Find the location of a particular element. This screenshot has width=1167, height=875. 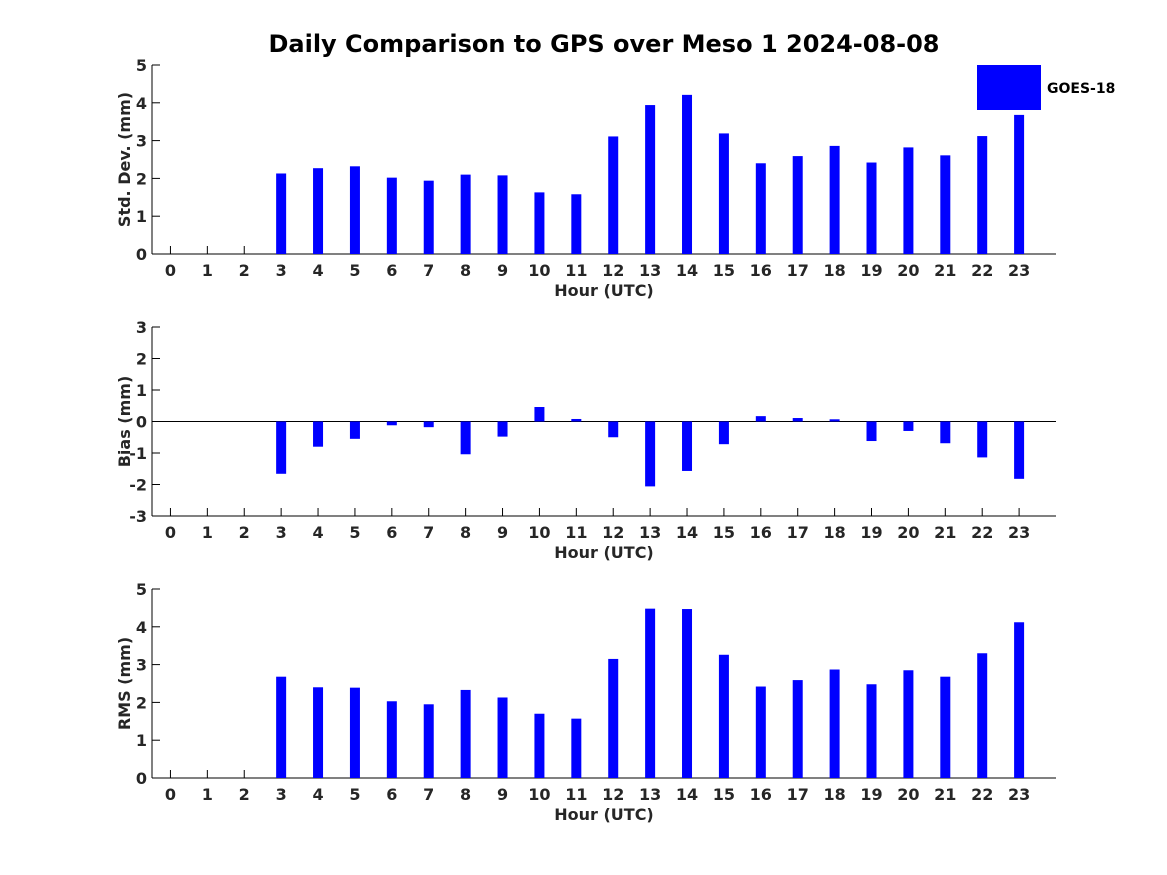

x-tick-label: 21 is located at coordinates (945, 270).